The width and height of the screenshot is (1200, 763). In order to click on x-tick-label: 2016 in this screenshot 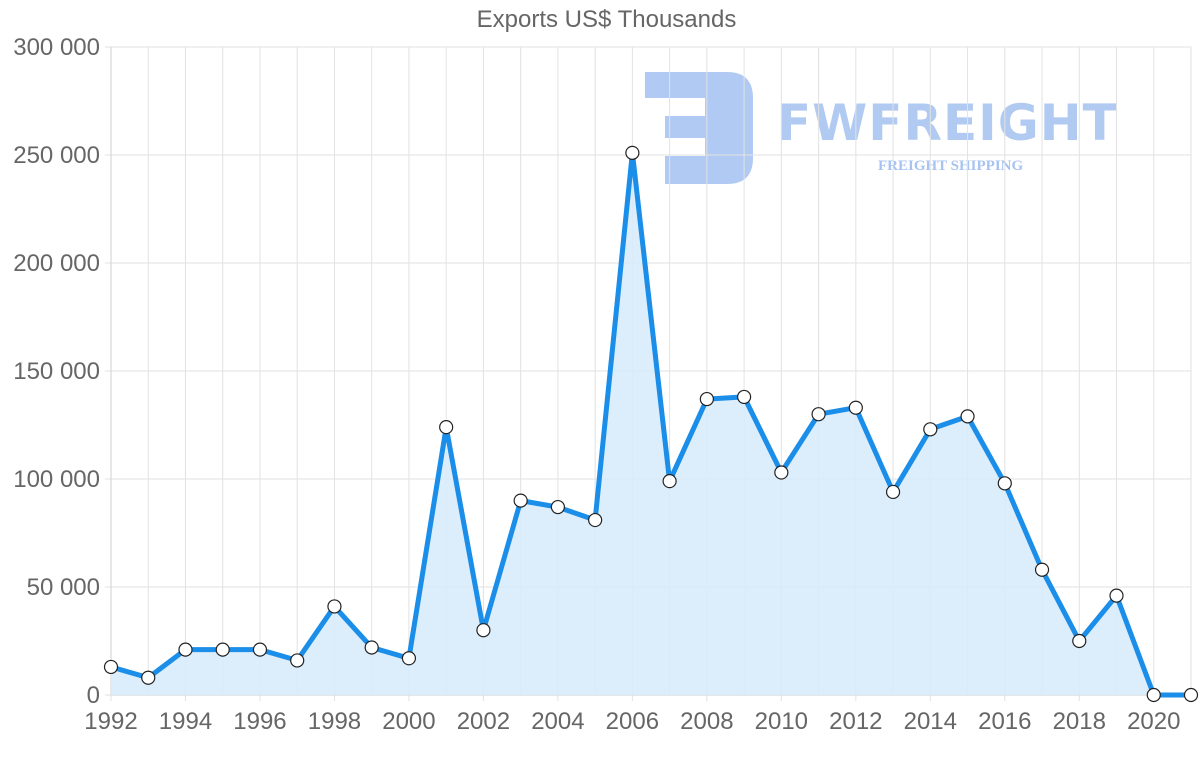, I will do `click(1004, 721)`.